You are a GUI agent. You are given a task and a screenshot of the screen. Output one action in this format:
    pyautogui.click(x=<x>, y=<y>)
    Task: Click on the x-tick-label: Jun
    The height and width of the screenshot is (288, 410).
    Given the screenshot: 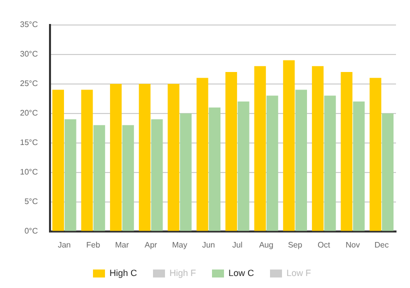 What is the action you would take?
    pyautogui.click(x=208, y=245)
    